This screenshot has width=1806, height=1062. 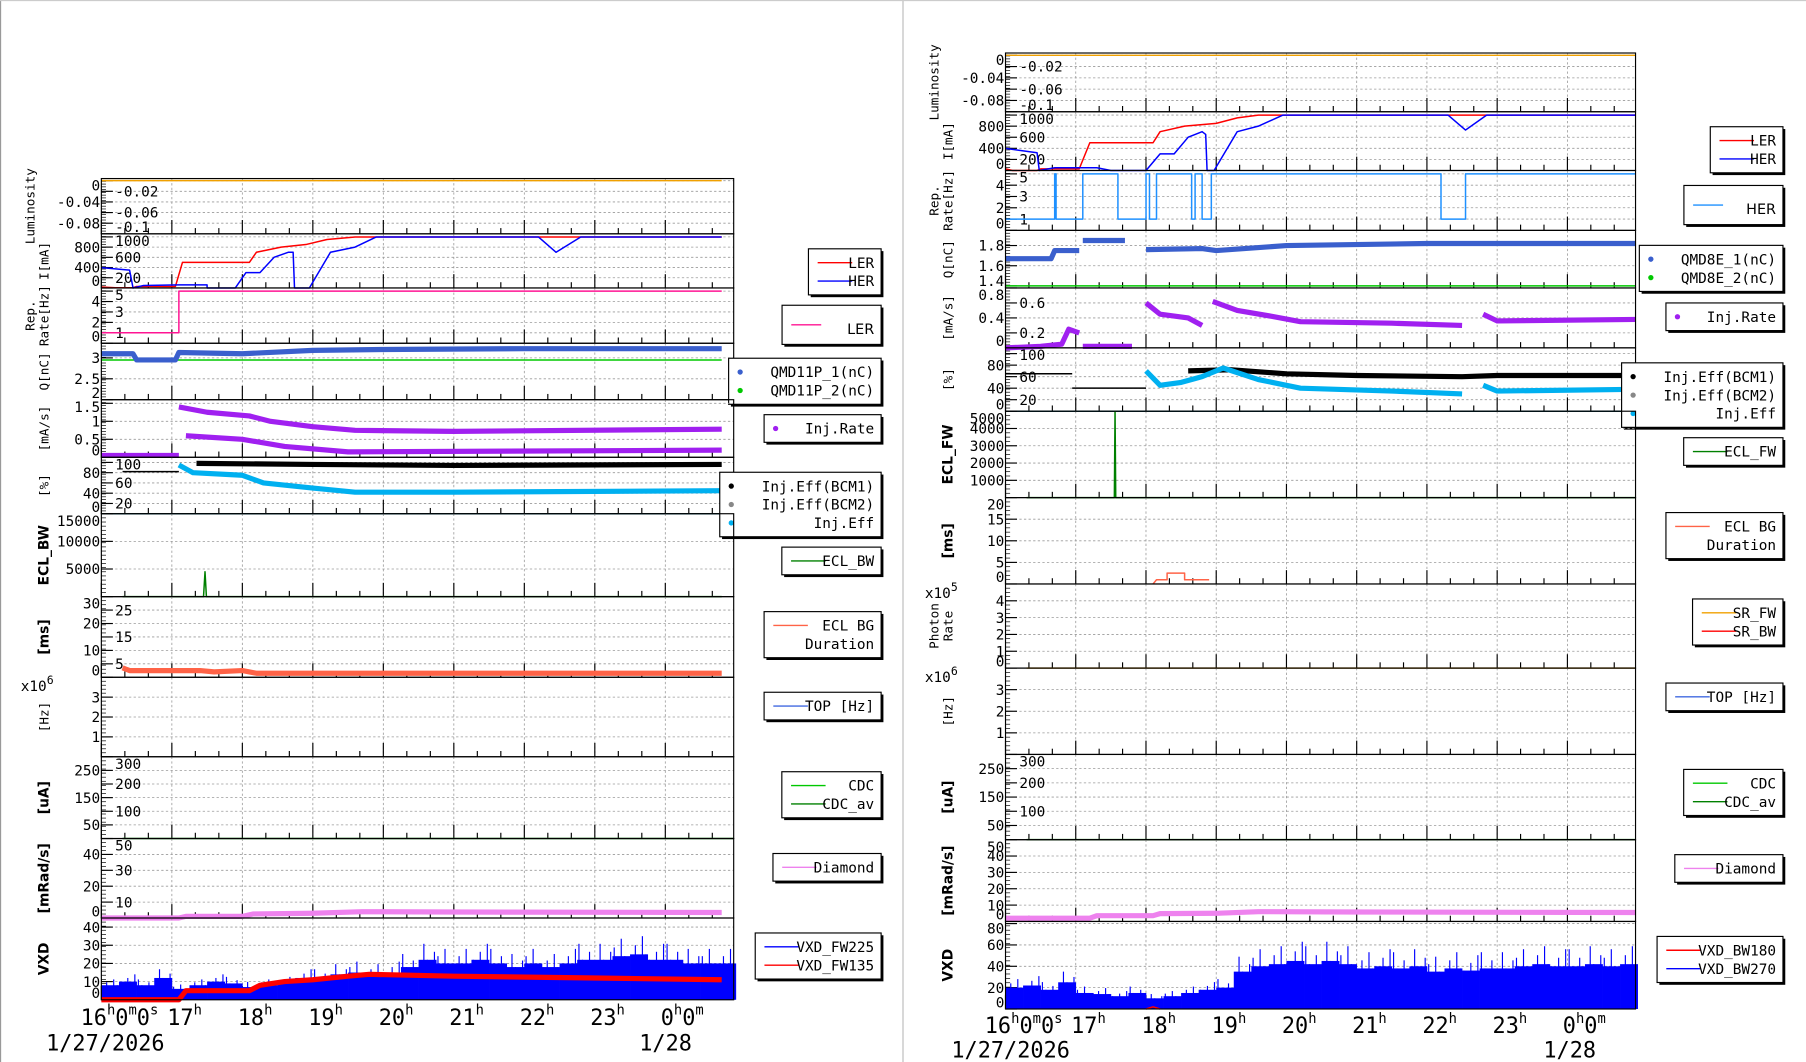 I want to click on x-tick-label: 16h0m0s, so click(x=1024, y=1025).